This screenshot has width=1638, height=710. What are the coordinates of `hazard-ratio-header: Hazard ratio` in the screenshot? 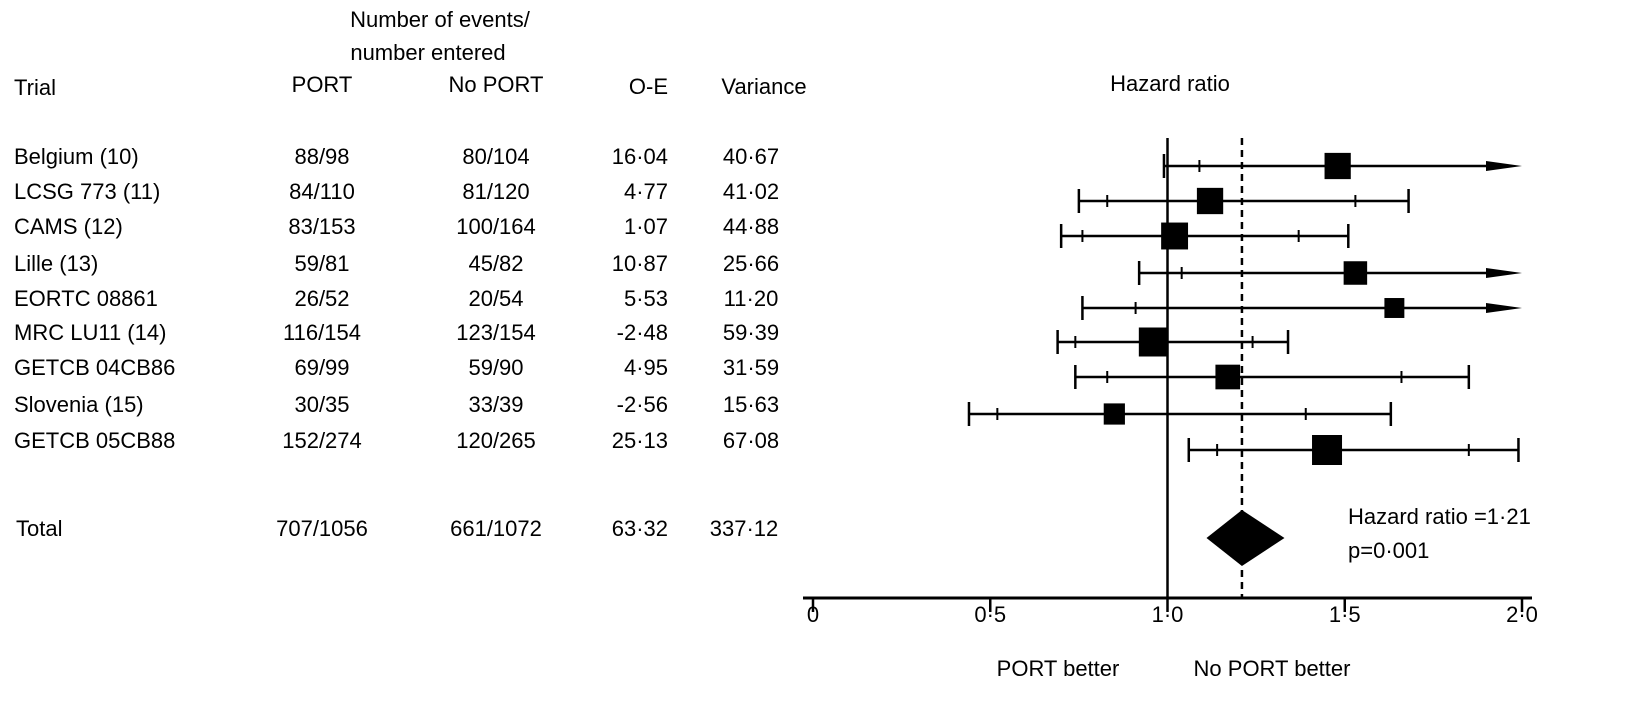 It's located at (1170, 83).